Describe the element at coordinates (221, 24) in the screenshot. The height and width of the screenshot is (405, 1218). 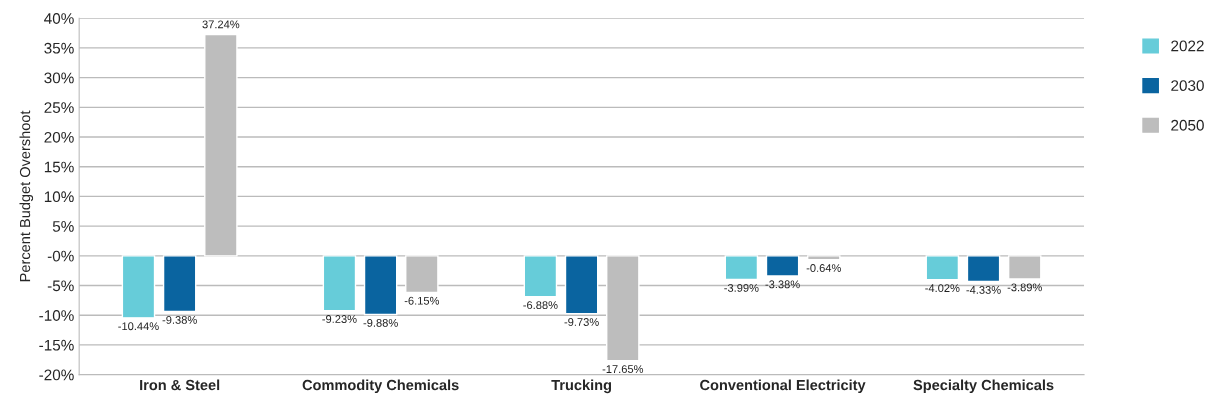
I see `data-label: 37.24%` at that location.